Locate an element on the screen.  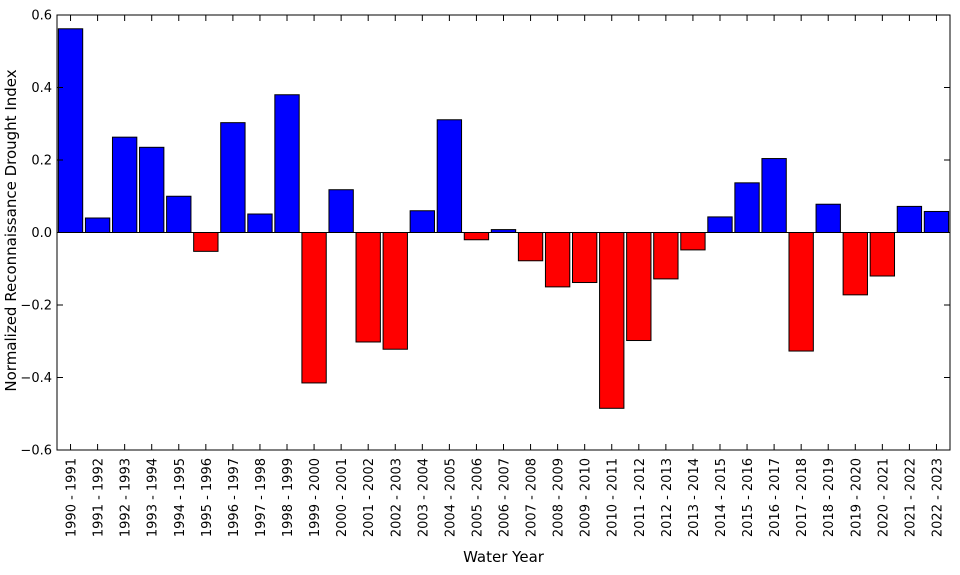
x-tick-label: 2020 - 2021 is located at coordinates (883, 497).